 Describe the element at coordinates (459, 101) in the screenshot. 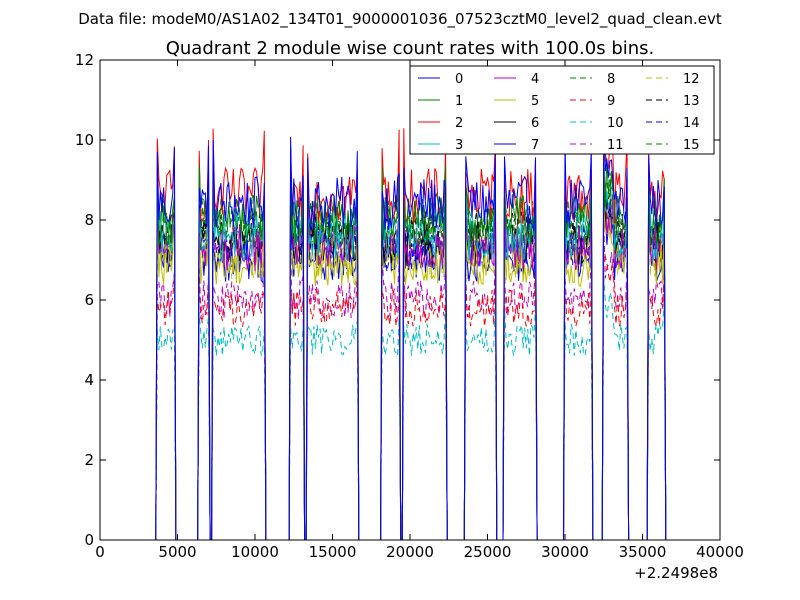

I see `legend-label-1: 1` at that location.